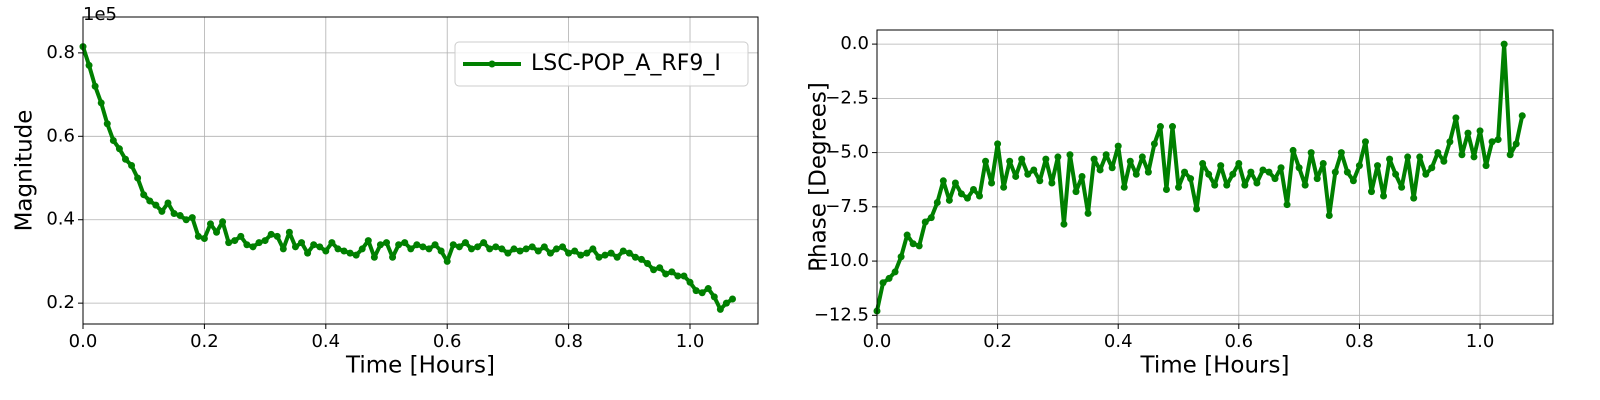  What do you see at coordinates (83, 341) in the screenshot?
I see `x-tick-label: 0.0` at bounding box center [83, 341].